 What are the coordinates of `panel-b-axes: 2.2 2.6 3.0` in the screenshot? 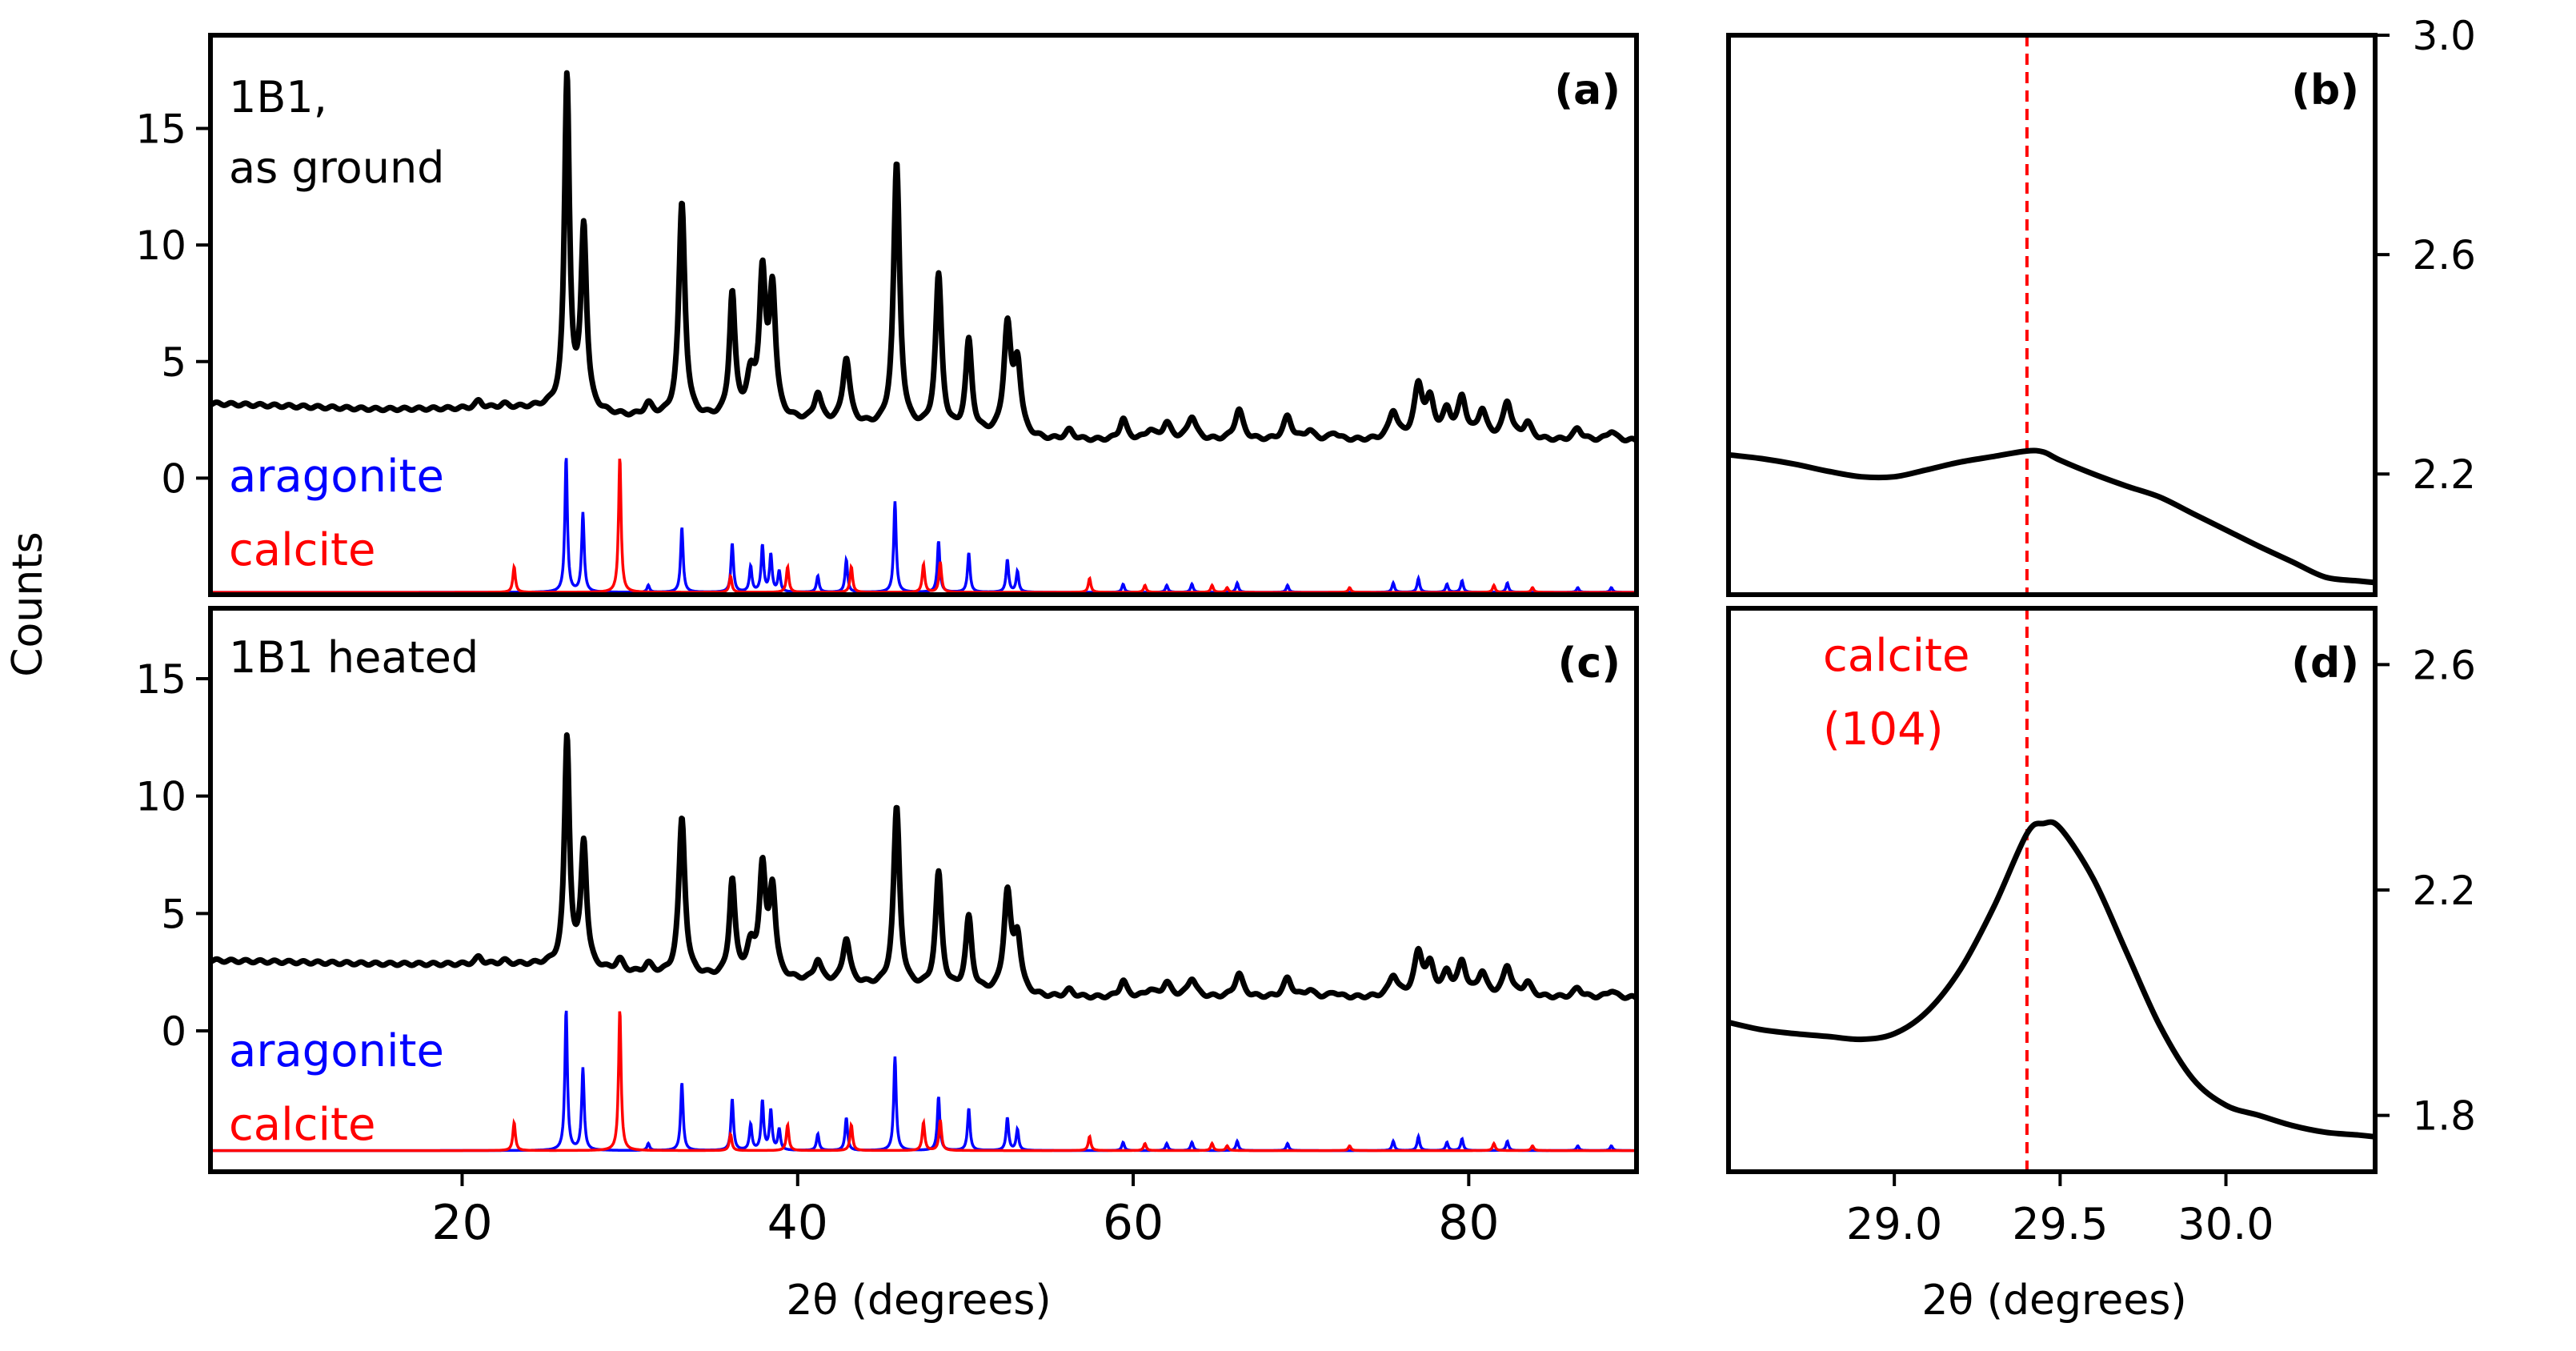 It's located at (2425, 256).